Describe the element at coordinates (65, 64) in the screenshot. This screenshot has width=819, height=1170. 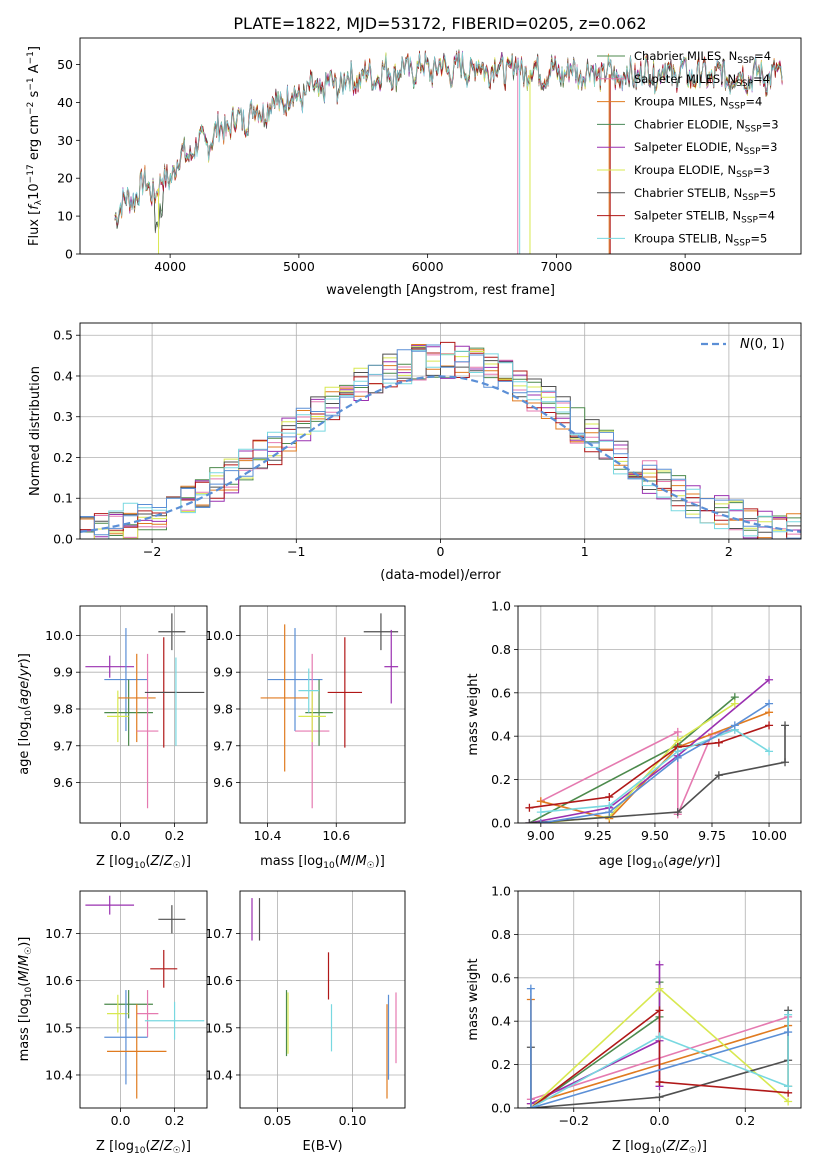
I see `y-tick-label: 50` at that location.